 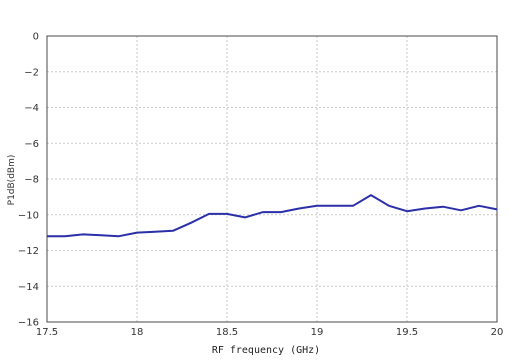 I want to click on y-tick-label: −14, so click(x=28, y=287).